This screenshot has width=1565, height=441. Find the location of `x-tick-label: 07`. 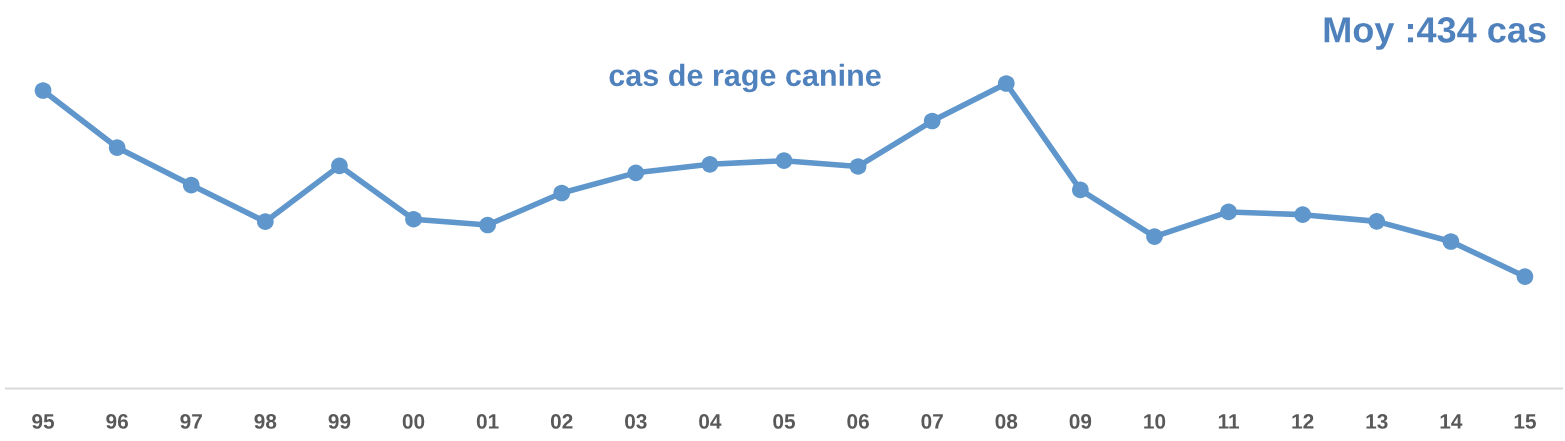

x-tick-label: 07 is located at coordinates (932, 421).